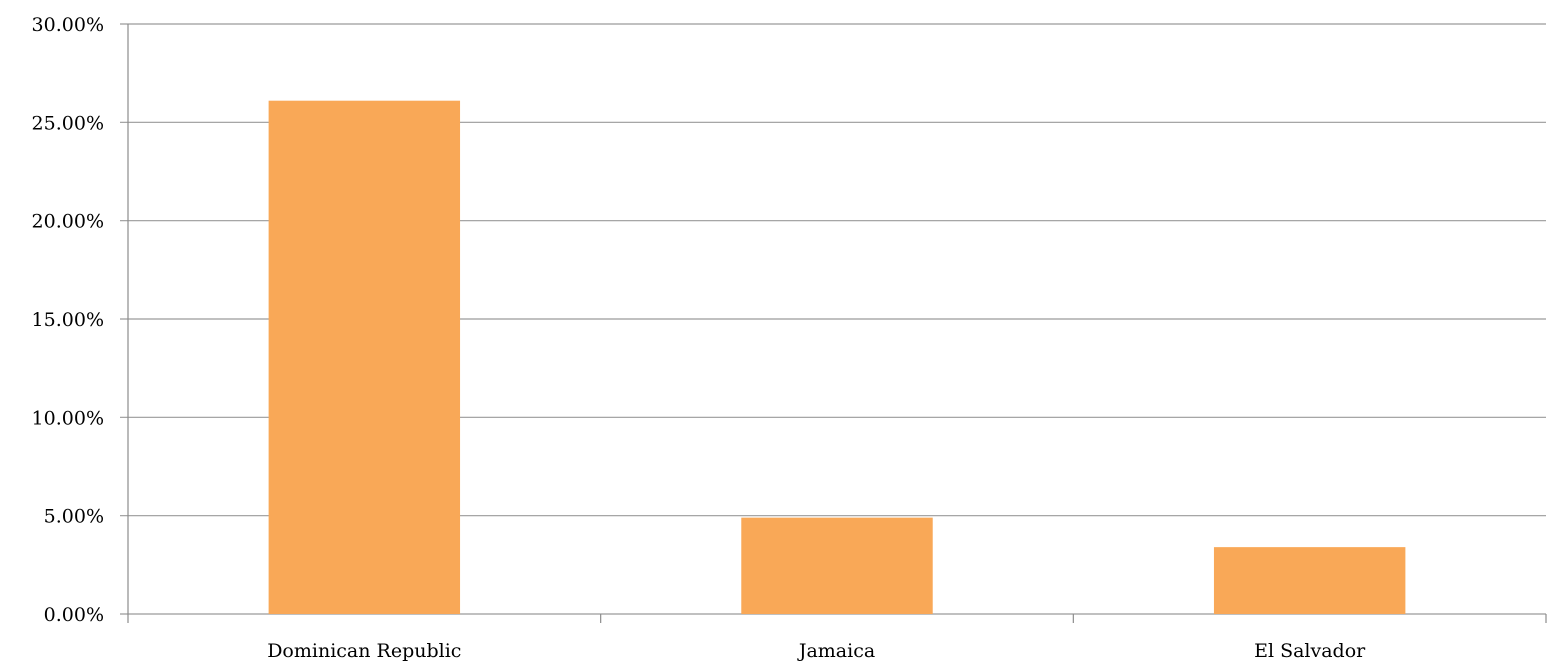  Describe the element at coordinates (68, 25) in the screenshot. I see `y-tick-label: 30.00%` at that location.